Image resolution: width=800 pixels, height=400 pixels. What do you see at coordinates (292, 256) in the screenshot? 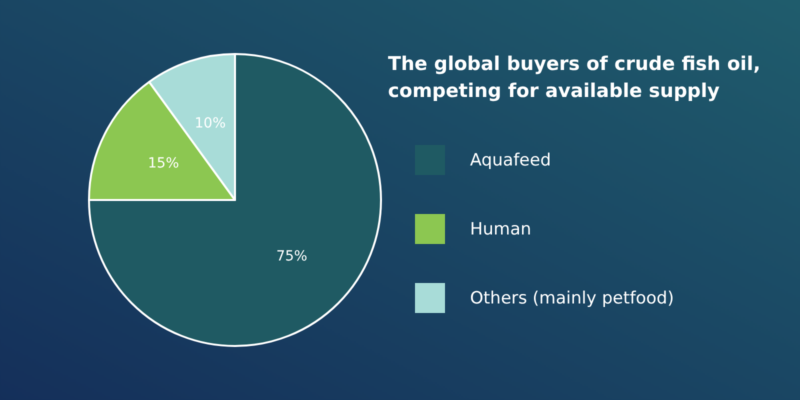
I see `data-label: 75%` at bounding box center [292, 256].